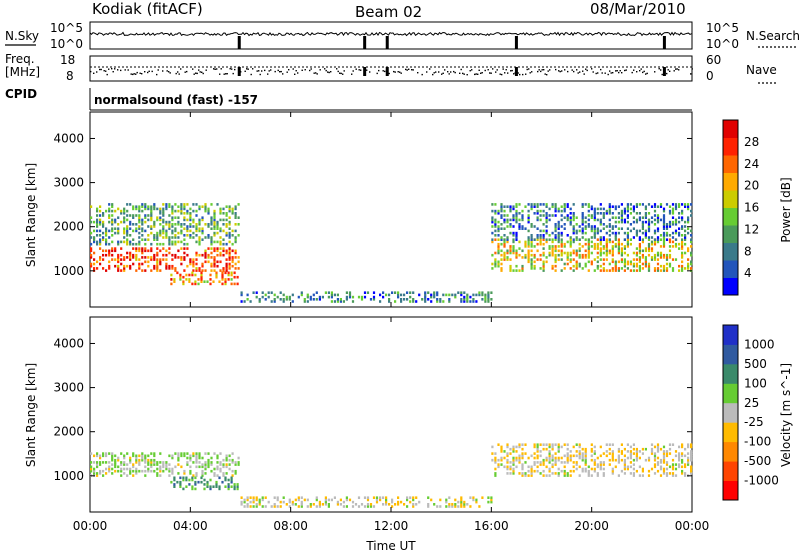  I want to click on colorbar-swatch, so click(730, 199).